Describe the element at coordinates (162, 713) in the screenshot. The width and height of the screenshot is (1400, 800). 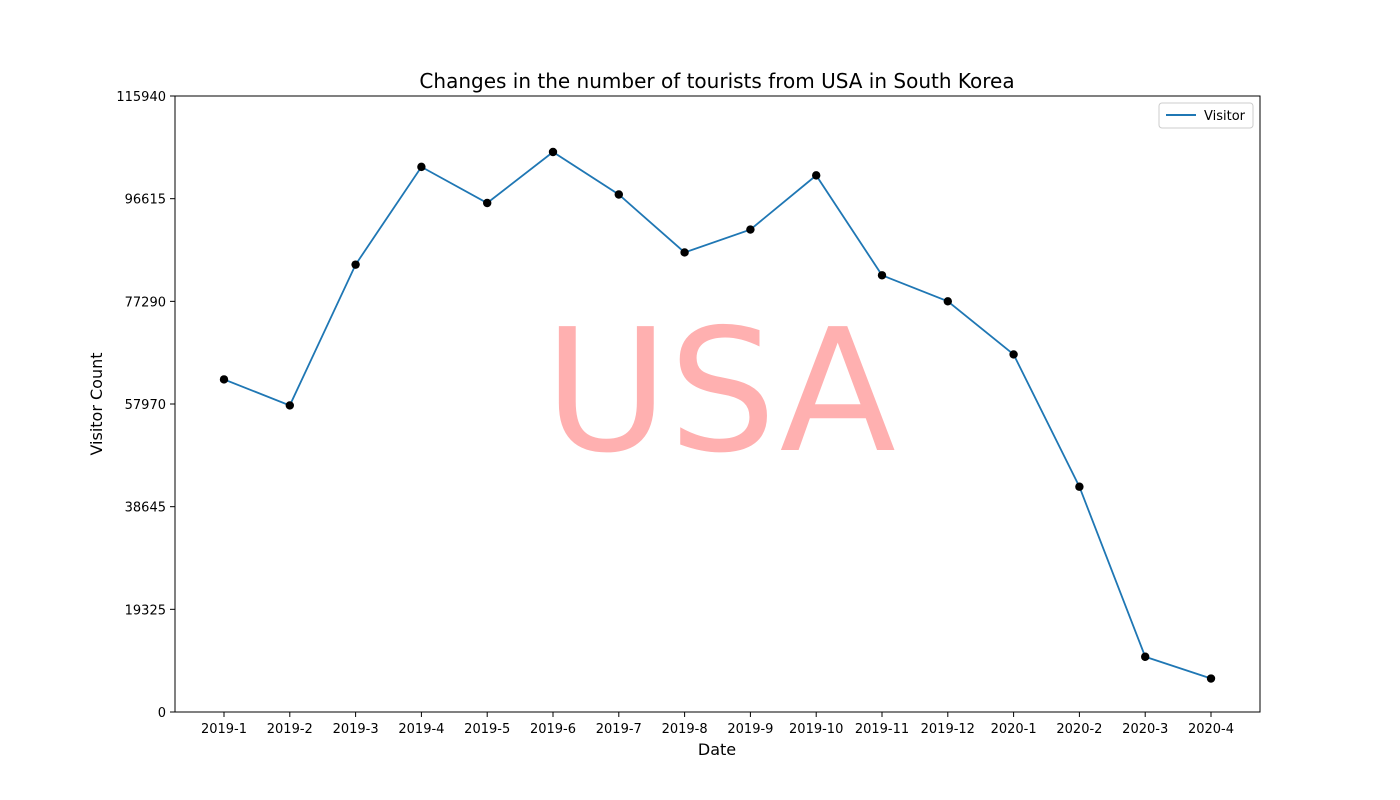
I see `y-tick-label: 0` at that location.